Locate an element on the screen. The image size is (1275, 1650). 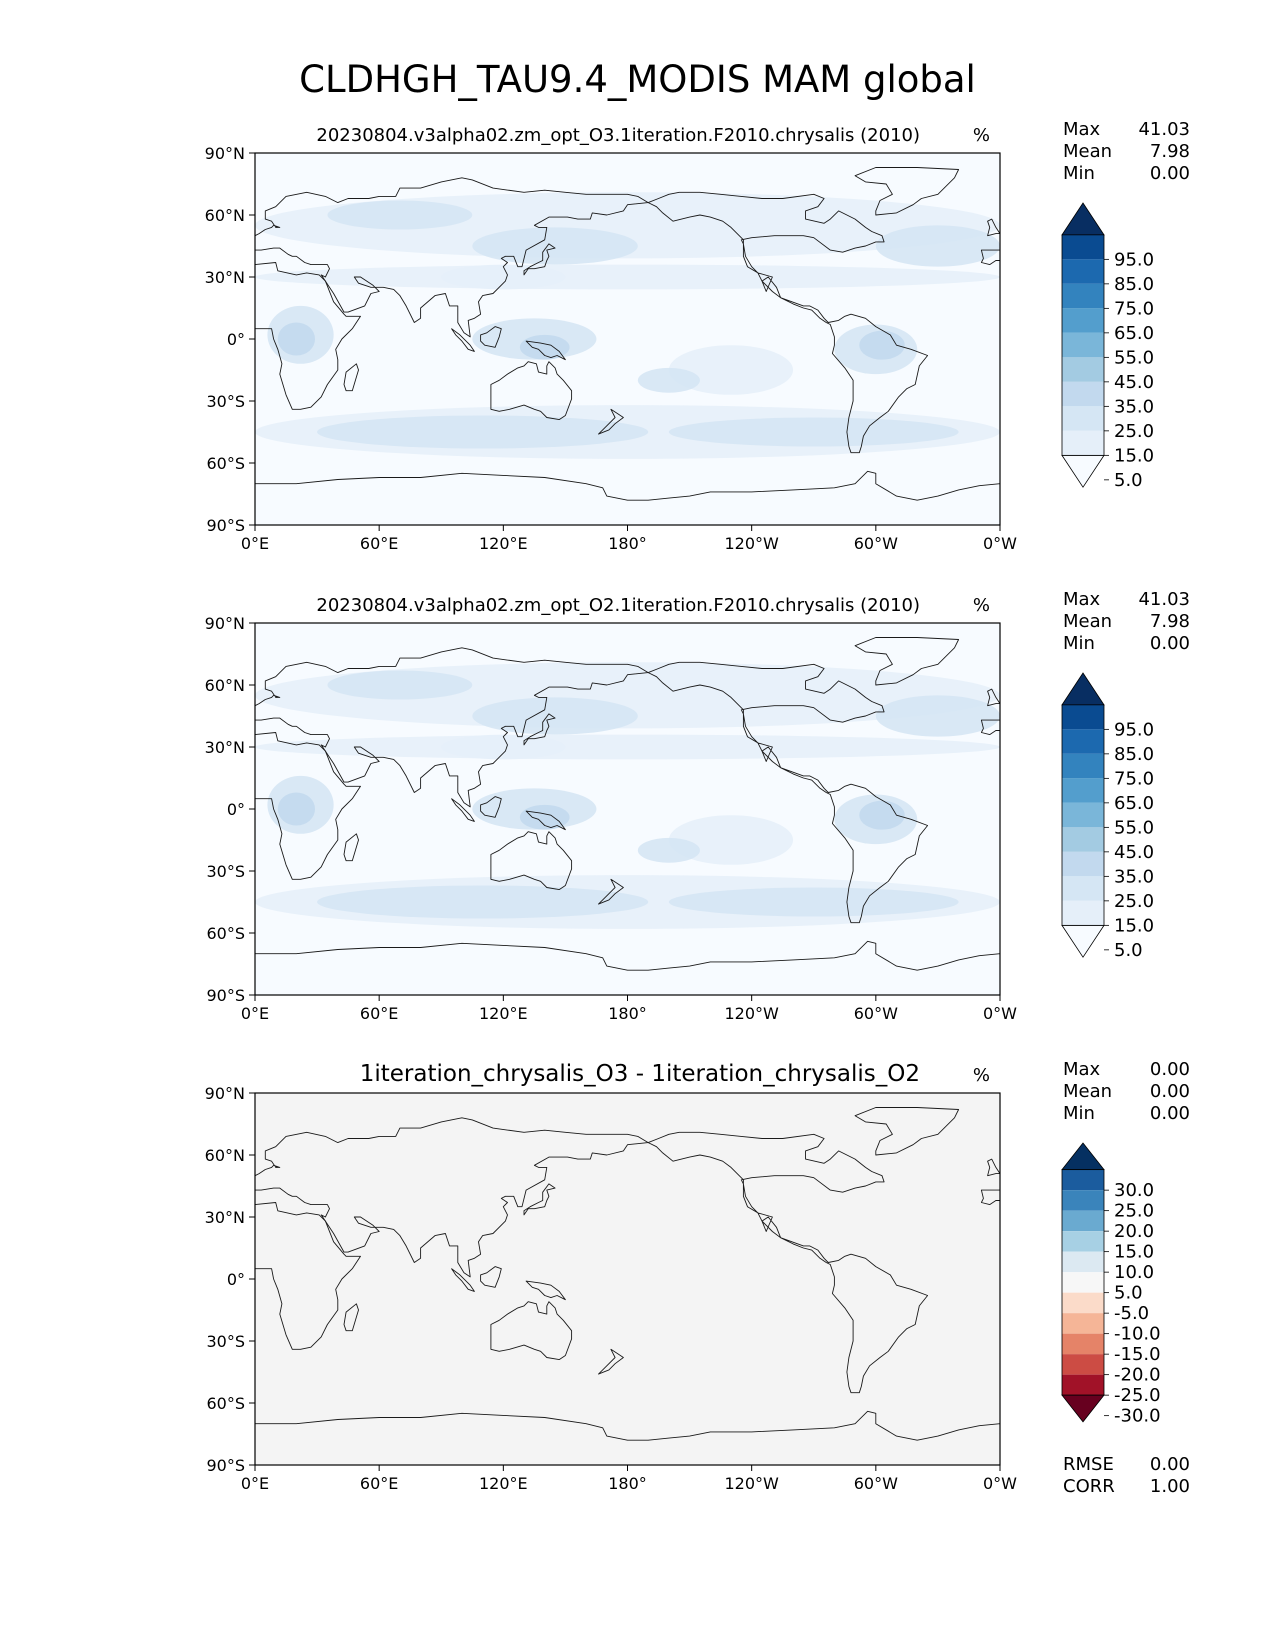
coastline-australia is located at coordinates (531, 861).